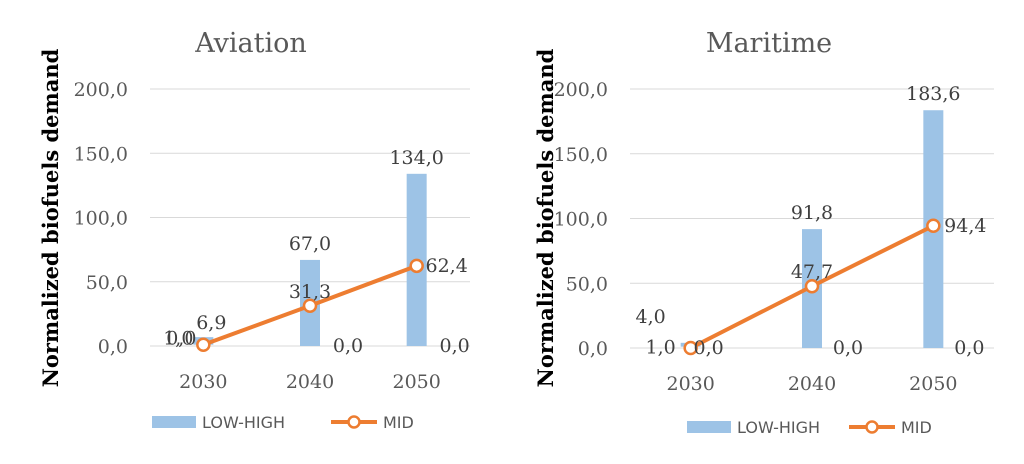  What do you see at coordinates (812, 213) in the screenshot?
I see `data-label-high: 91,8` at bounding box center [812, 213].